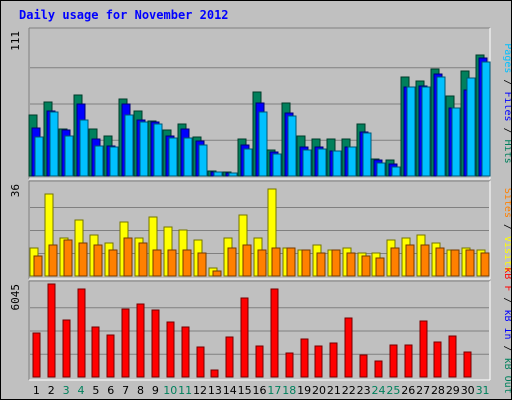 This screenshot has height=400, width=512. Describe the element at coordinates (485, 264) in the screenshot. I see `bar-sites: Sites 31: 9` at that location.